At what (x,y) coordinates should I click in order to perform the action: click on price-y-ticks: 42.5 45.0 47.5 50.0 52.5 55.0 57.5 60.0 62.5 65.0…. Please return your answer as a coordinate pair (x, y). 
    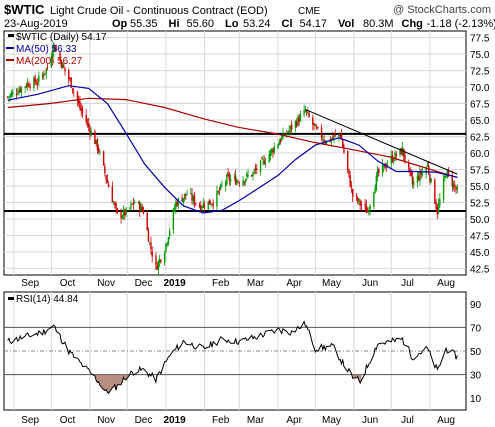
    Looking at the image, I should click on (480, 155).